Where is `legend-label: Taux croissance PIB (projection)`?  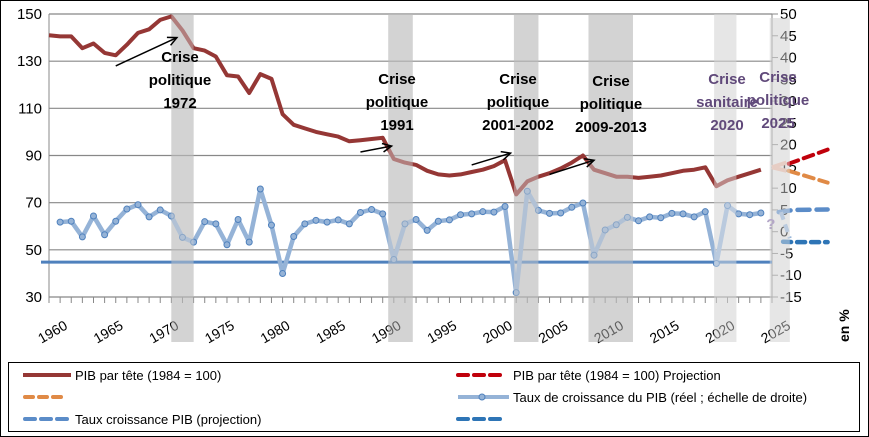 legend-label: Taux croissance PIB (projection) is located at coordinates (168, 419).